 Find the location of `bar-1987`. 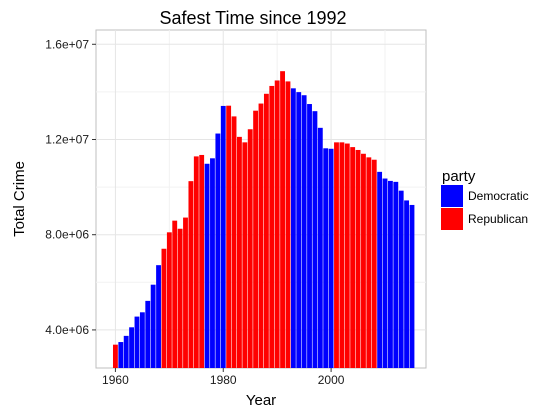

bar-1987 is located at coordinates (261, 236).